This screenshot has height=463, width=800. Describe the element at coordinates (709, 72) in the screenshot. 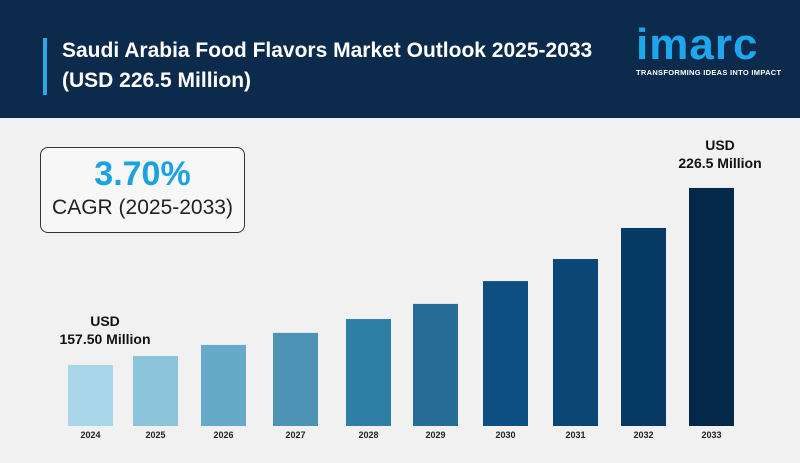

I see `logo-tagline: TRANSFORMING IDEAS INTO IMPACT` at that location.